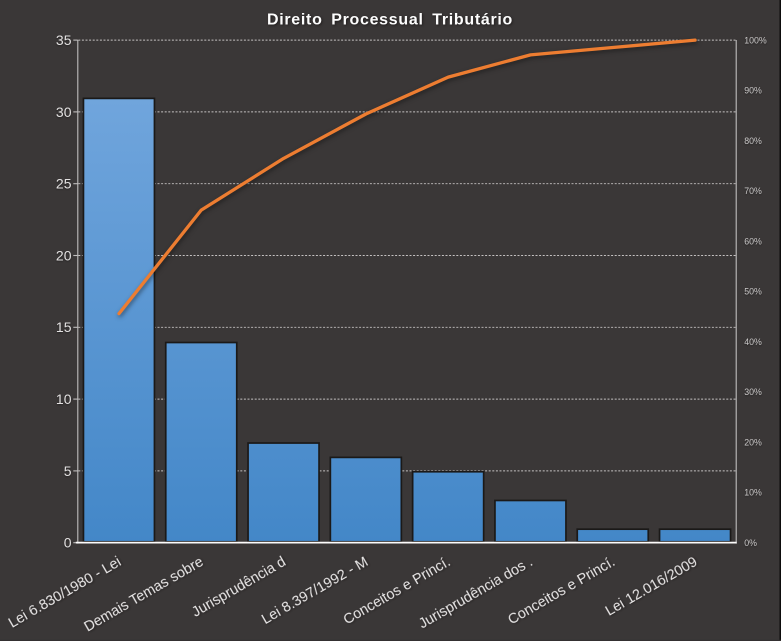 This screenshot has height=641, width=781. I want to click on svg-text: 20, so click(64, 255).